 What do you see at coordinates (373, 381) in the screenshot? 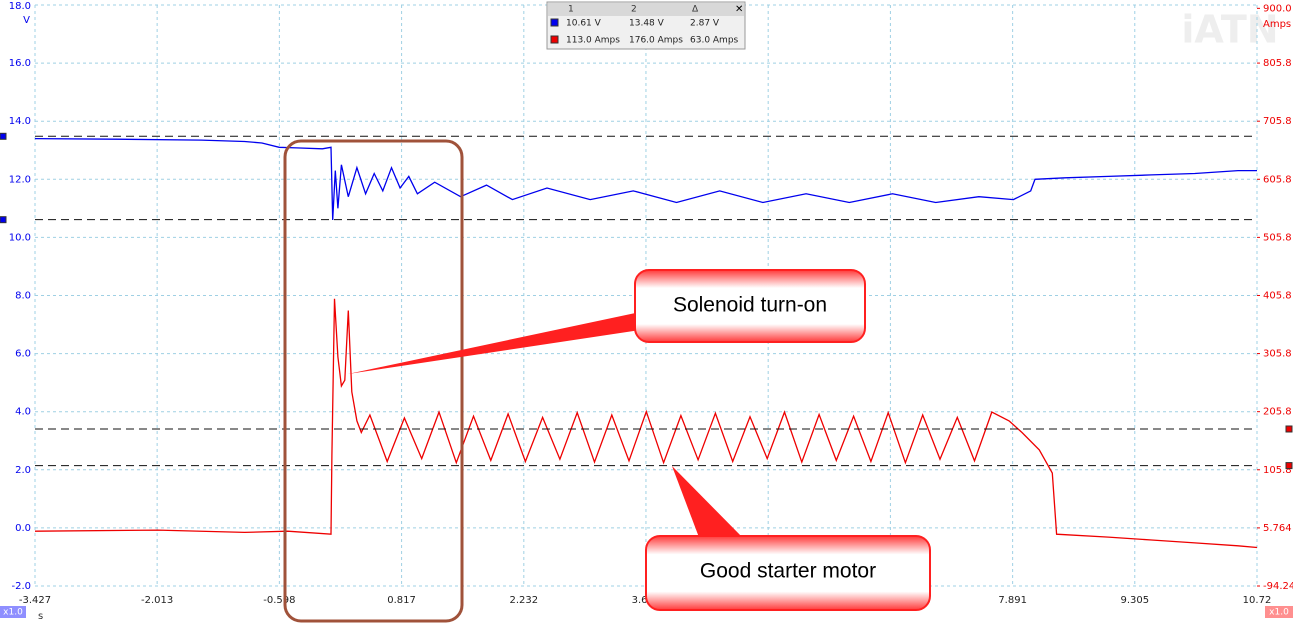
I see `highlight-box` at bounding box center [373, 381].